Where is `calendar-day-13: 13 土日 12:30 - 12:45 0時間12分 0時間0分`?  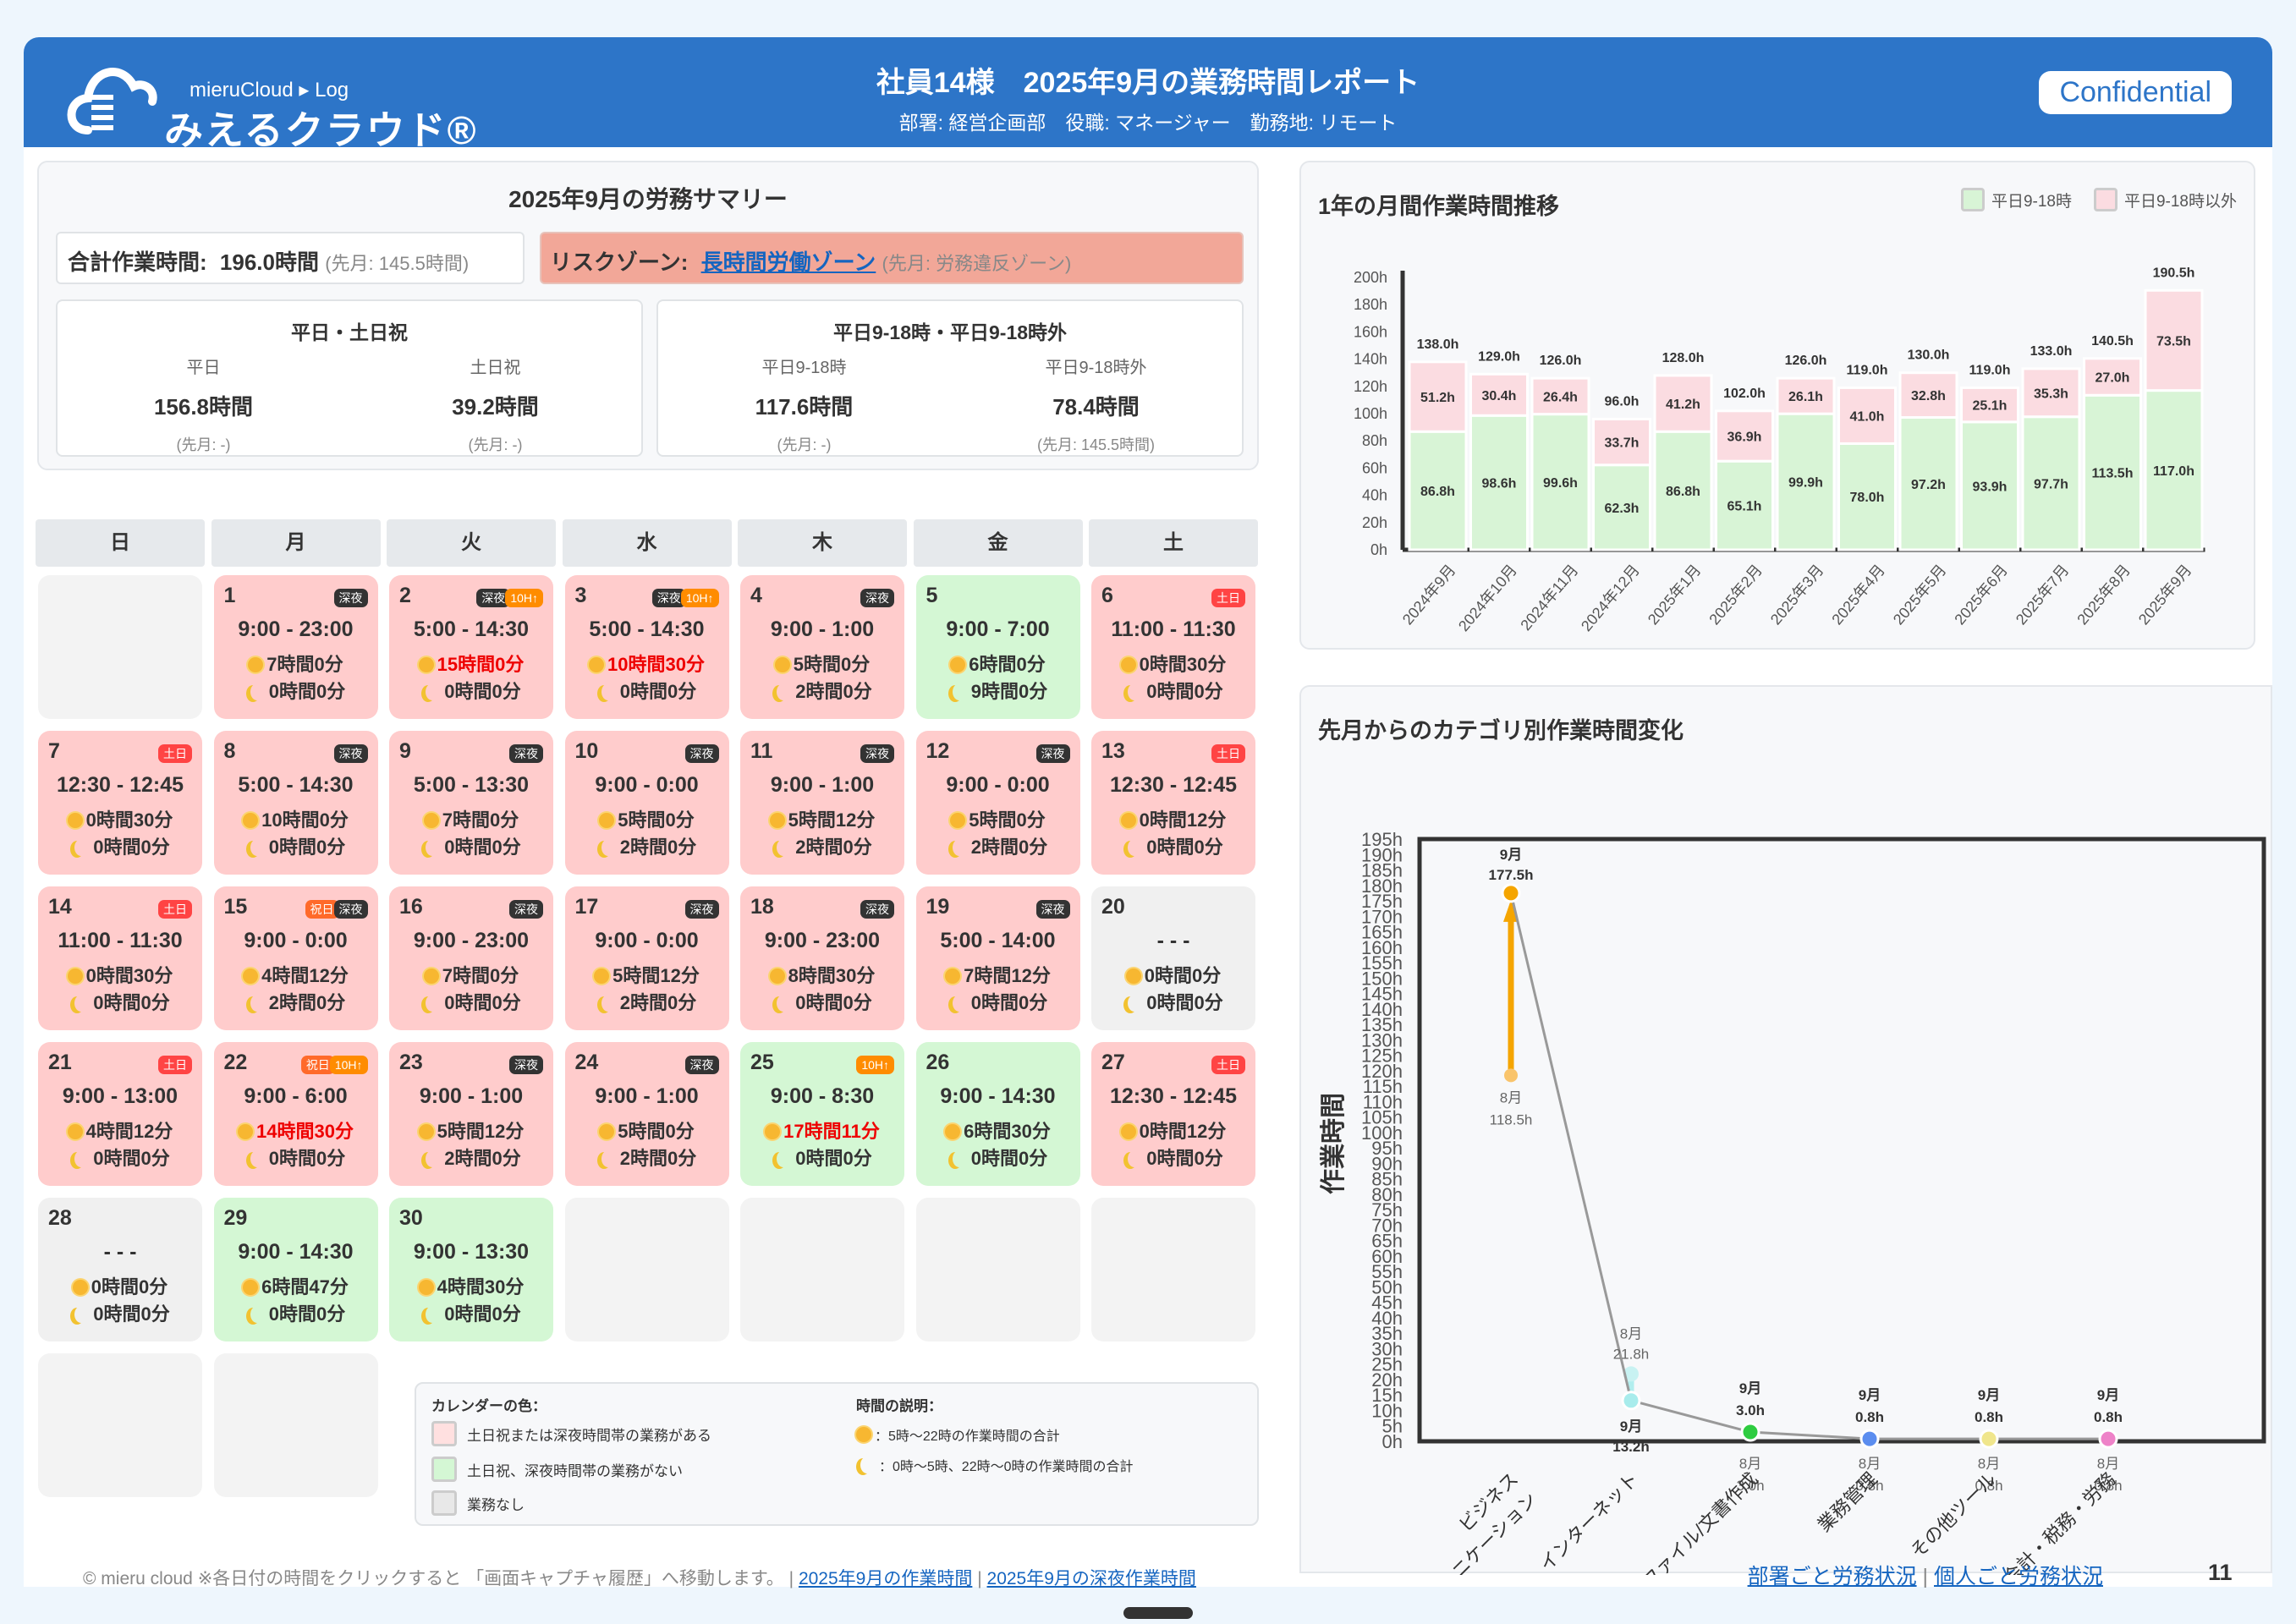 calendar-day-13: 13 土日 12:30 - 12:45 0時間12分 0時間0分 is located at coordinates (1173, 803).